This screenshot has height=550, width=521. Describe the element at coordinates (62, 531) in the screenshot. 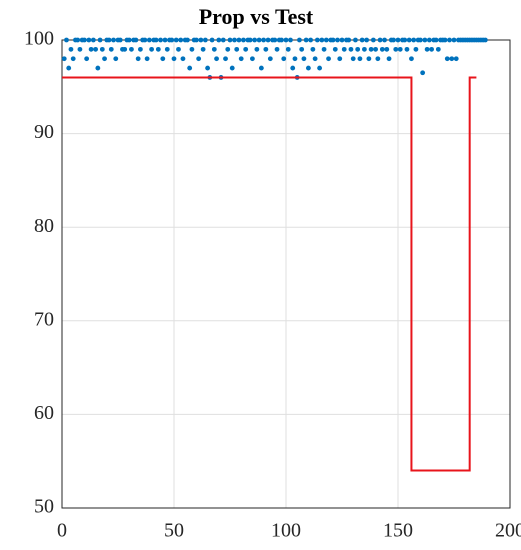

I see `x-tick-label: 0` at that location.